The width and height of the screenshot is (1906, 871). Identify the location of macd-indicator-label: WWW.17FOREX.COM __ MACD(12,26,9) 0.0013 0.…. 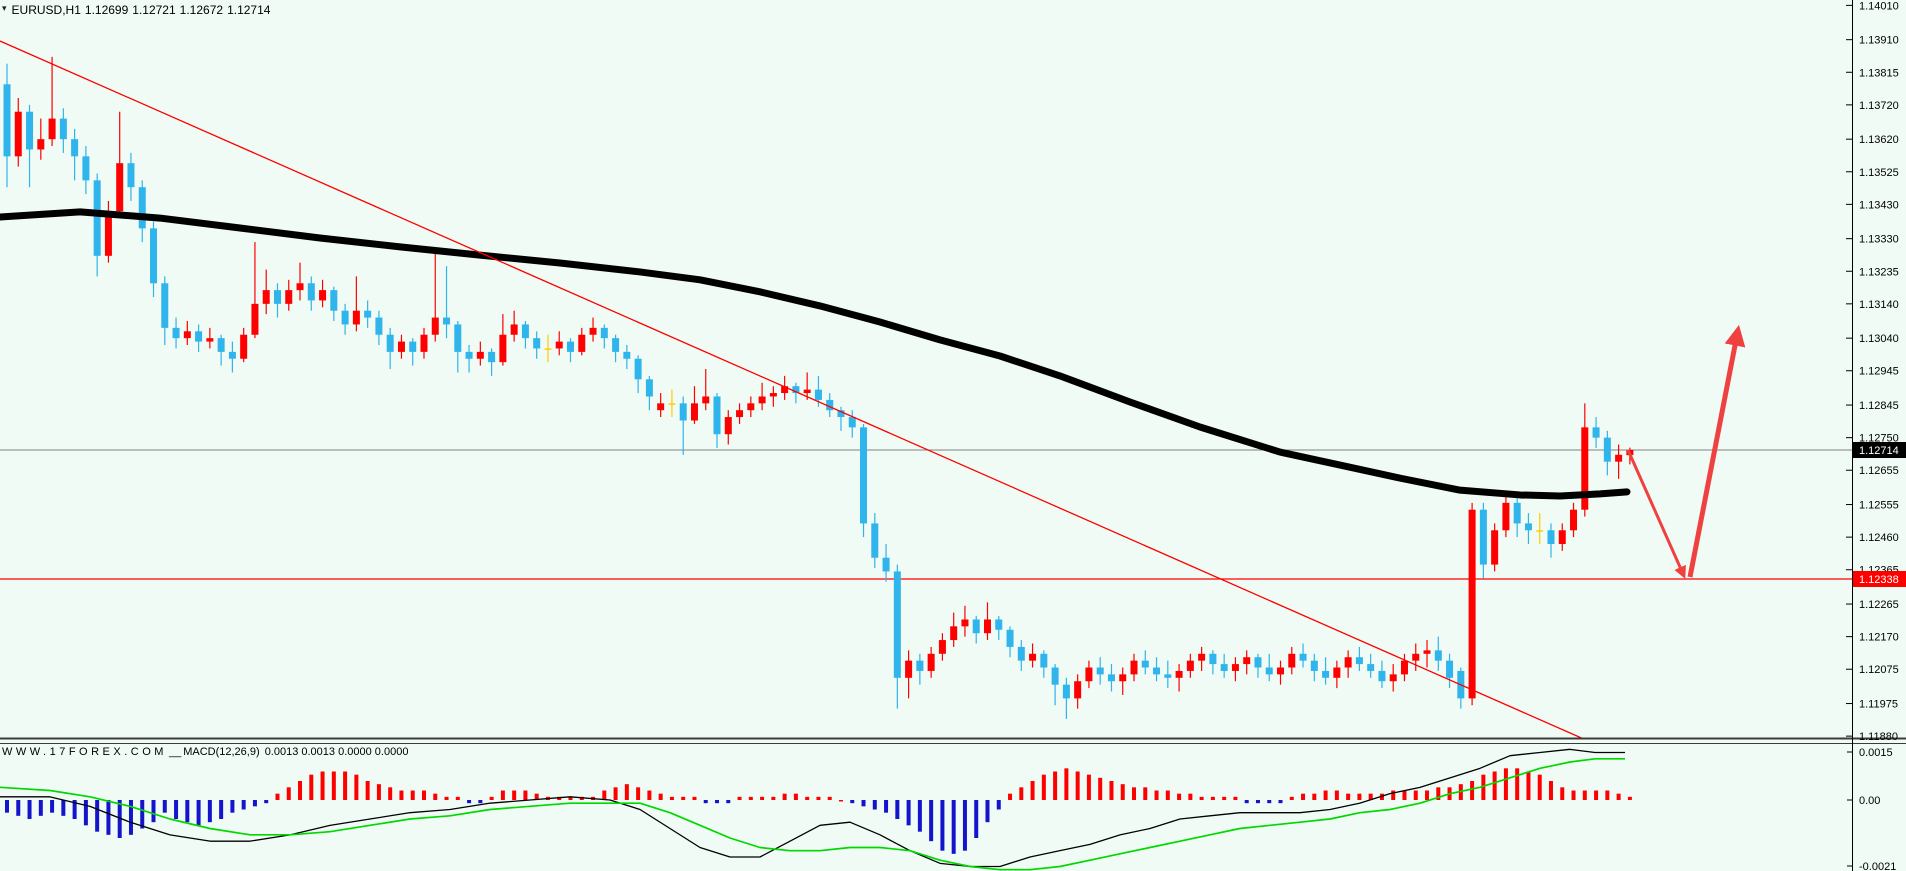
(206, 752).